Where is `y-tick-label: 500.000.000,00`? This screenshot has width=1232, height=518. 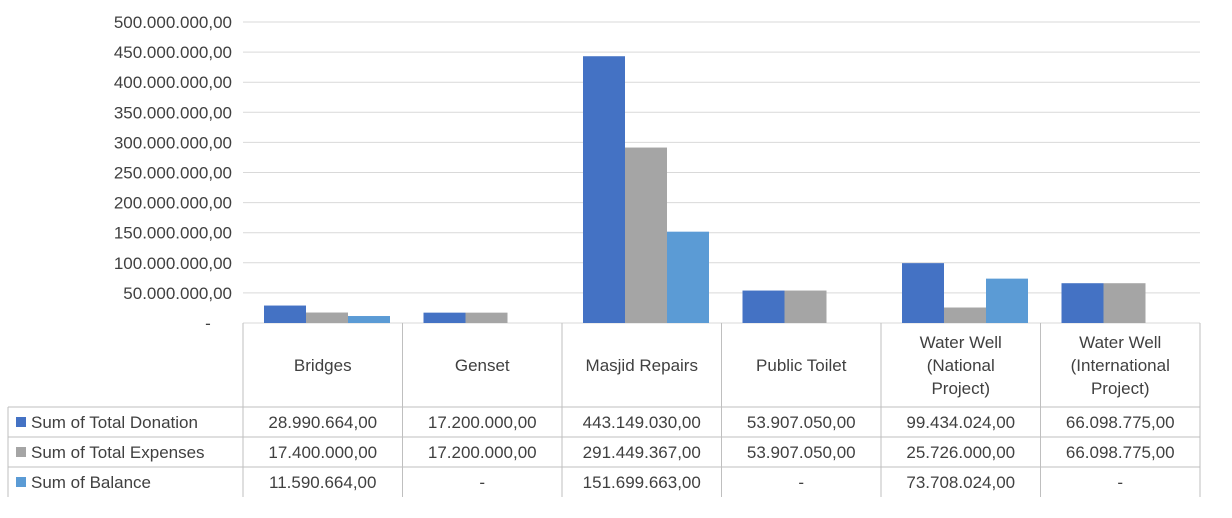 y-tick-label: 500.000.000,00 is located at coordinates (173, 22).